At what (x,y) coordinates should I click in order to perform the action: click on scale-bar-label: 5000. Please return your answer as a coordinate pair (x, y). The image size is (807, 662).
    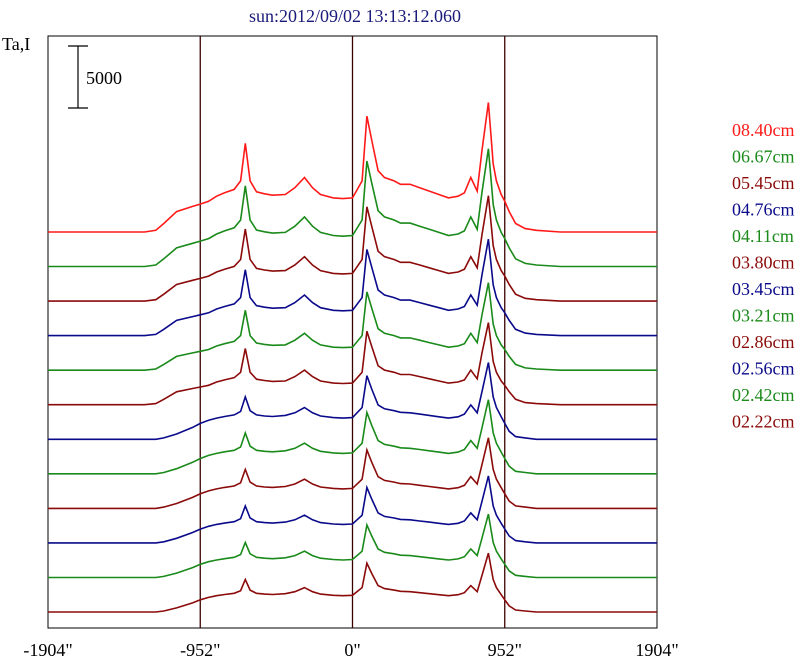
    Looking at the image, I should click on (104, 78).